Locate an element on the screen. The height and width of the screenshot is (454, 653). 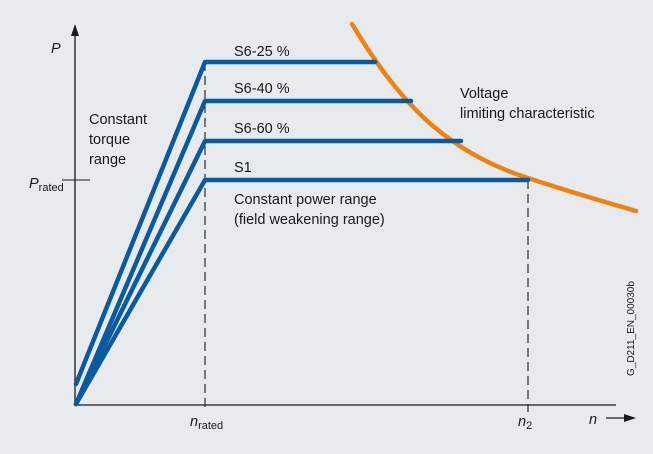
y-axis-arrowhead is located at coordinates (75, 30).